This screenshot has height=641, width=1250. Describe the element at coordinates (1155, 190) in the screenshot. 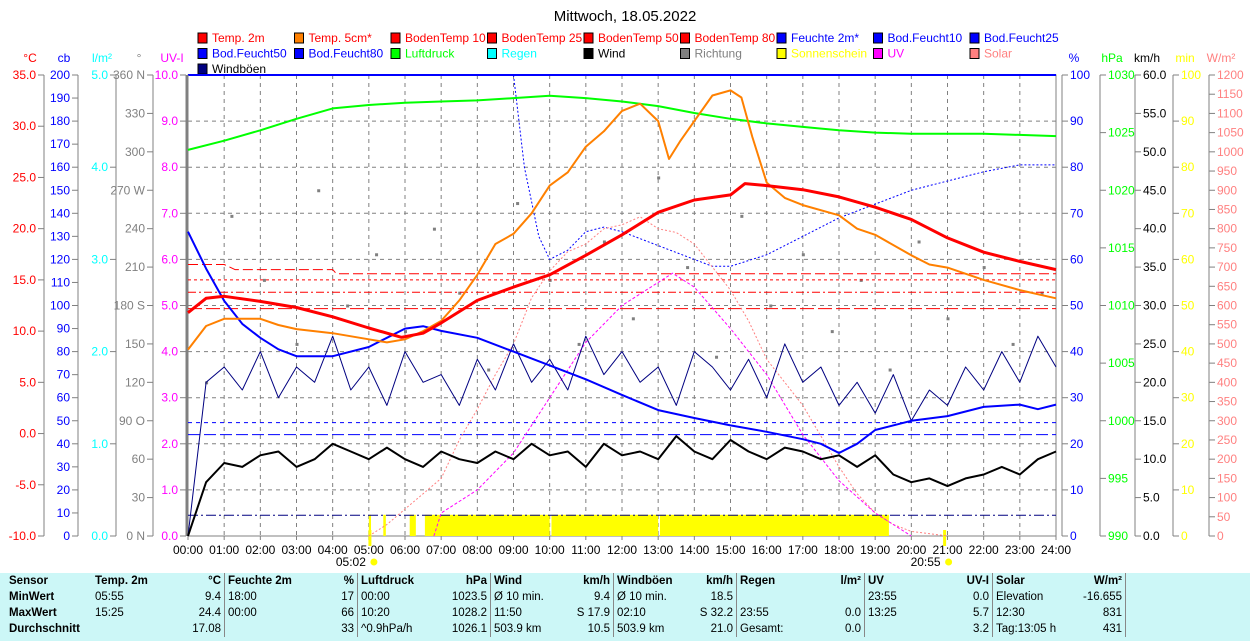

I see `y-tick-label: 45.0` at that location.